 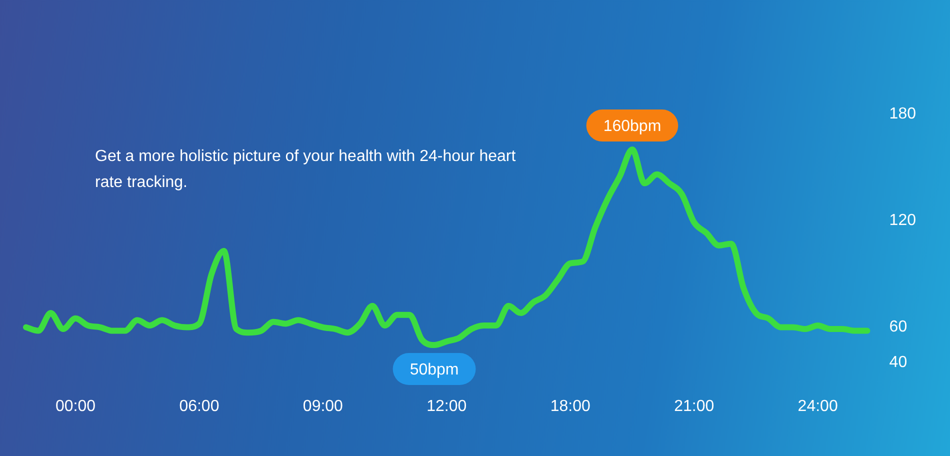 What do you see at coordinates (902, 221) in the screenshot?
I see `y-tick-label: 120` at bounding box center [902, 221].